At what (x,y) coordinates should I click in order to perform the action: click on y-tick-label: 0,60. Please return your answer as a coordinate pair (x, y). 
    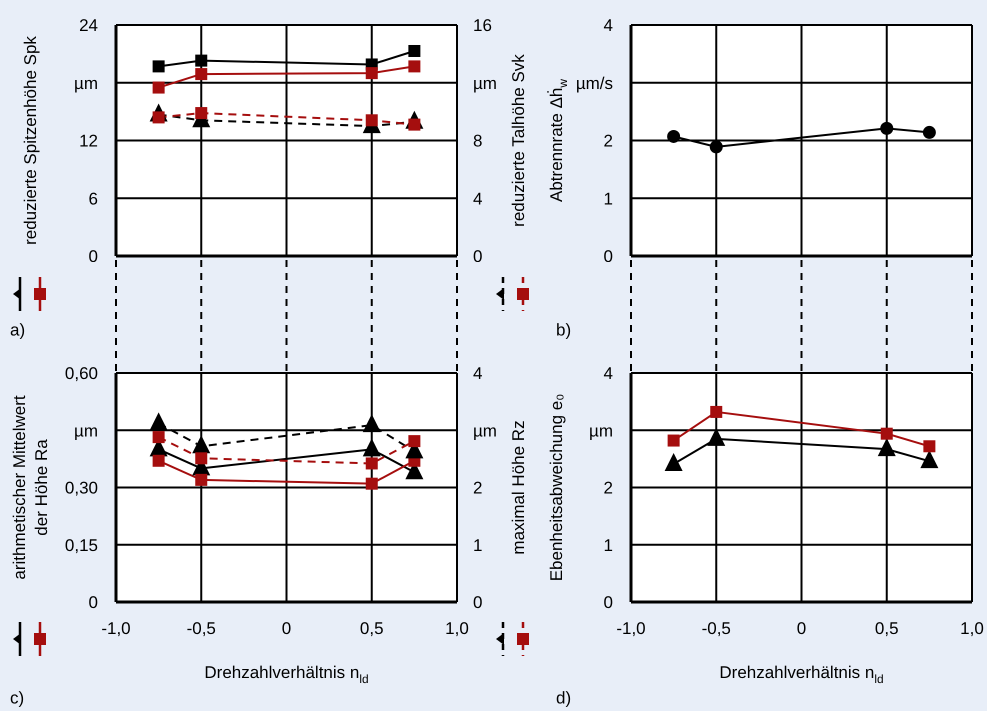
    Looking at the image, I should click on (81, 374).